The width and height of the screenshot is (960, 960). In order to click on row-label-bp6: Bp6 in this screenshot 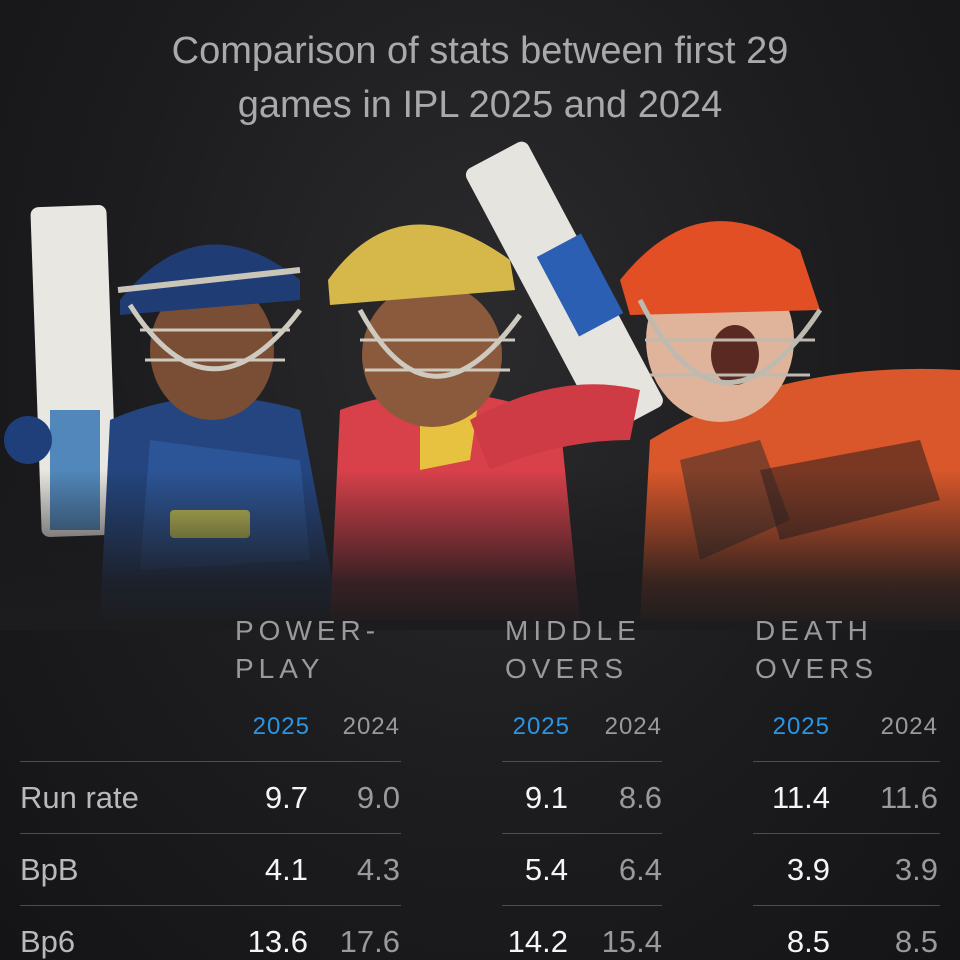, I will do `click(48, 941)`.